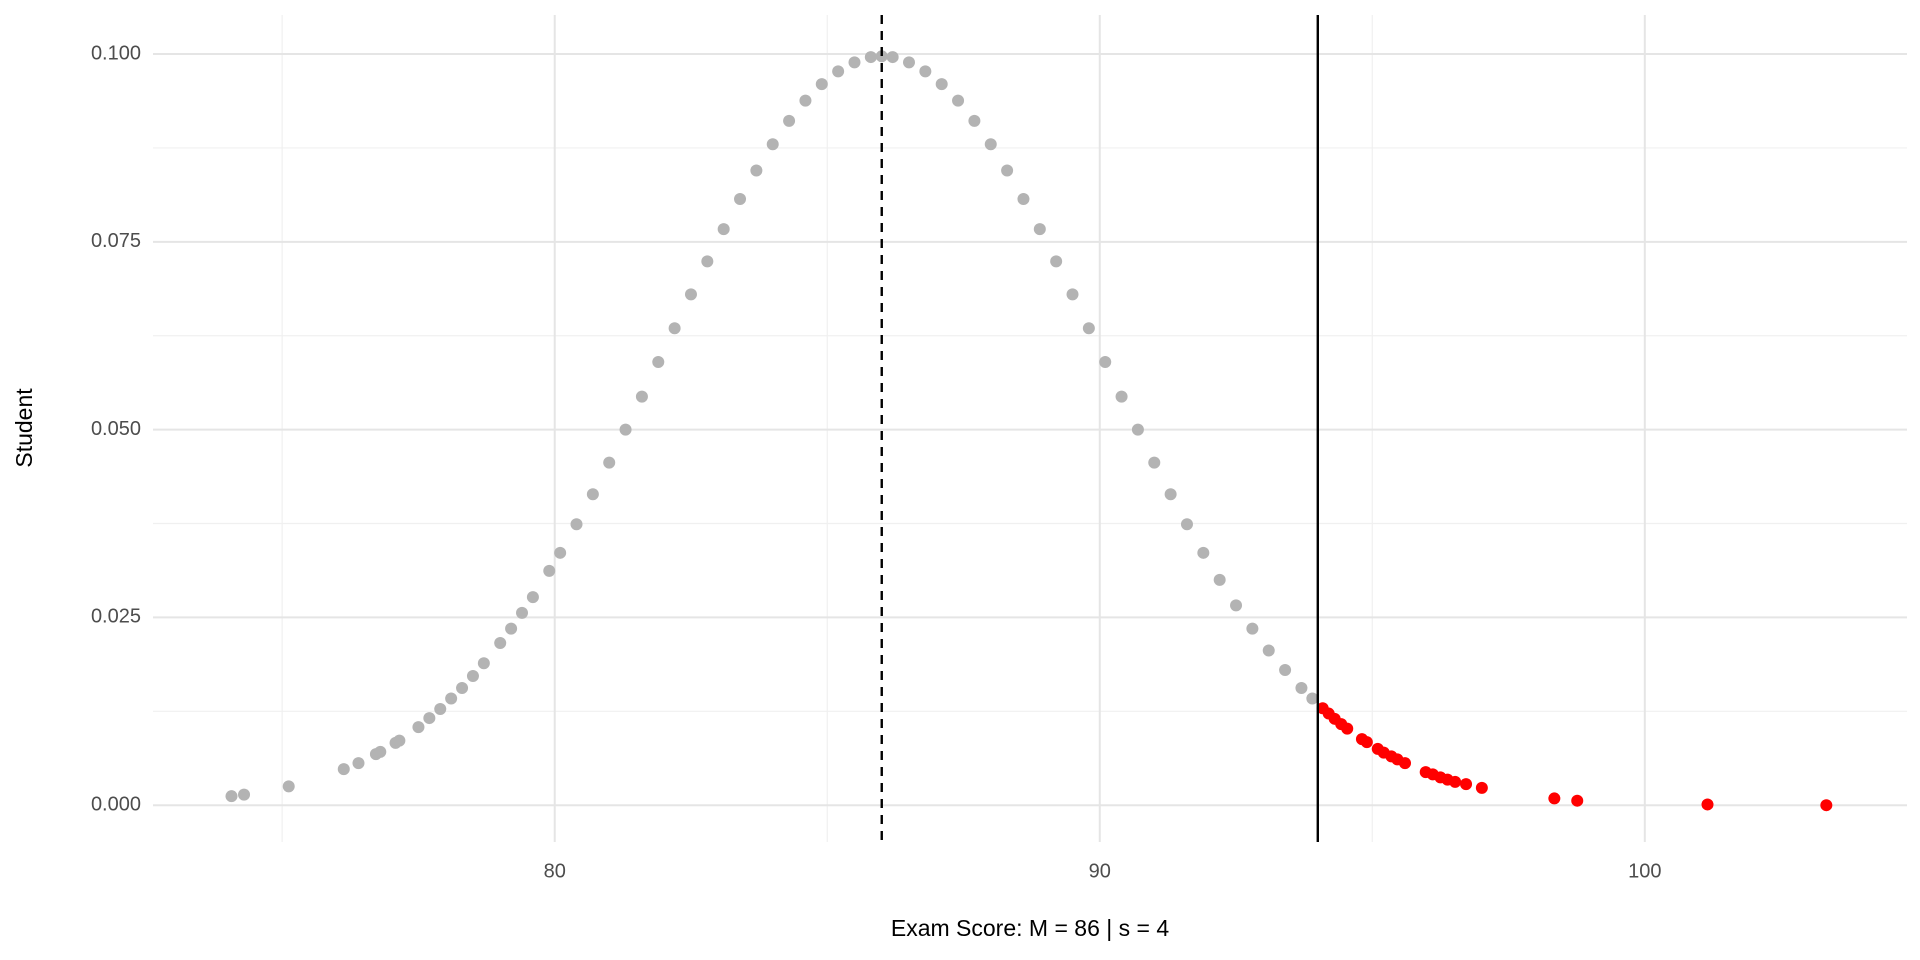  I want to click on x-tick-label: 80, so click(555, 871).